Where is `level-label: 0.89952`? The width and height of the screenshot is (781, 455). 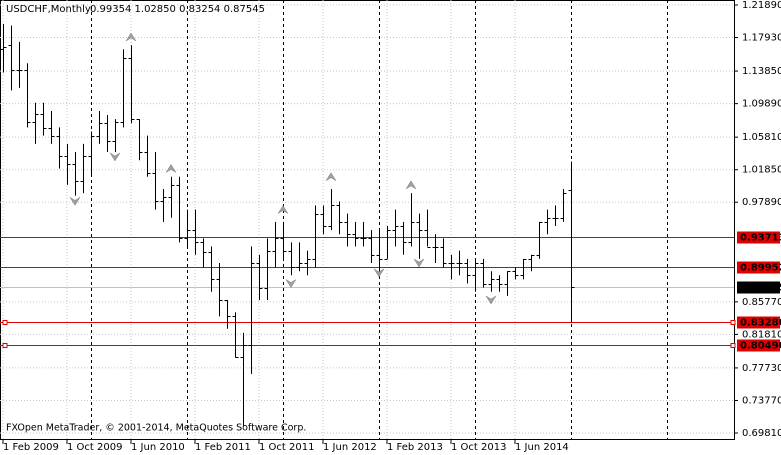 level-label: 0.89952 is located at coordinates (760, 268).